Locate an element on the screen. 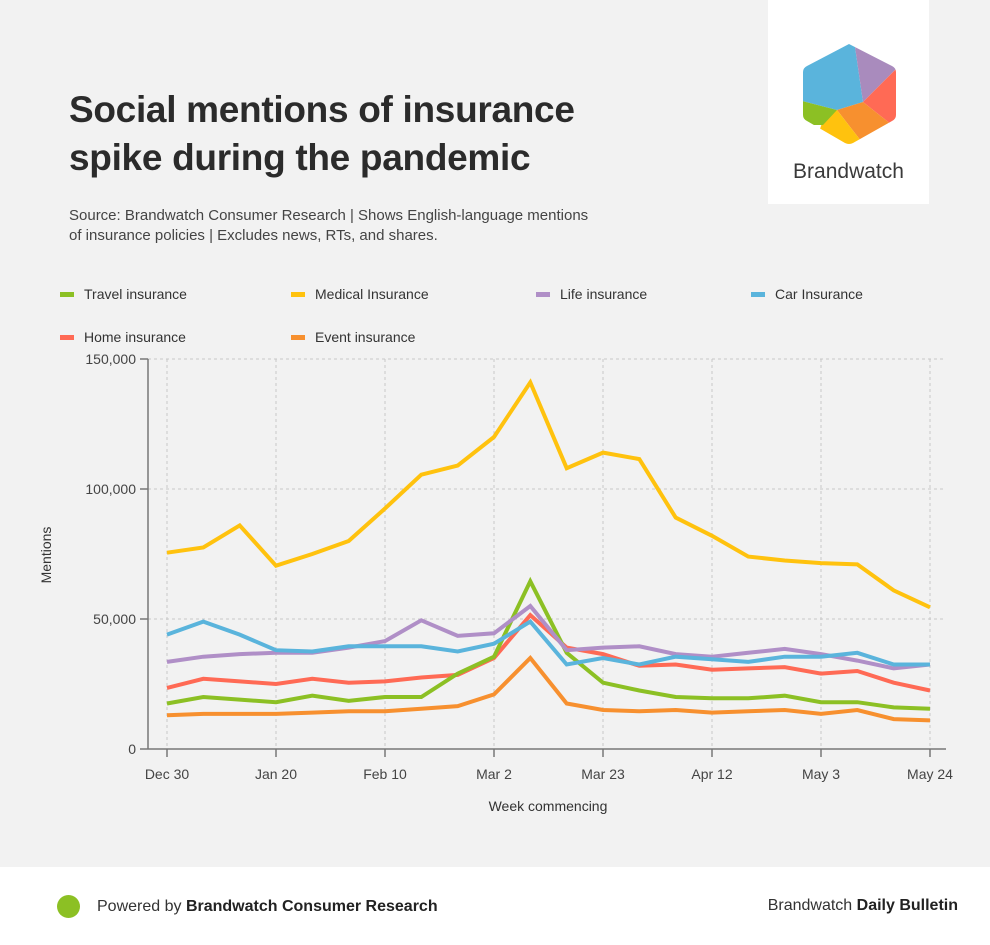 Image resolution: width=990 pixels, height=945 pixels. x-tick-label: Mar 23 is located at coordinates (603, 774).